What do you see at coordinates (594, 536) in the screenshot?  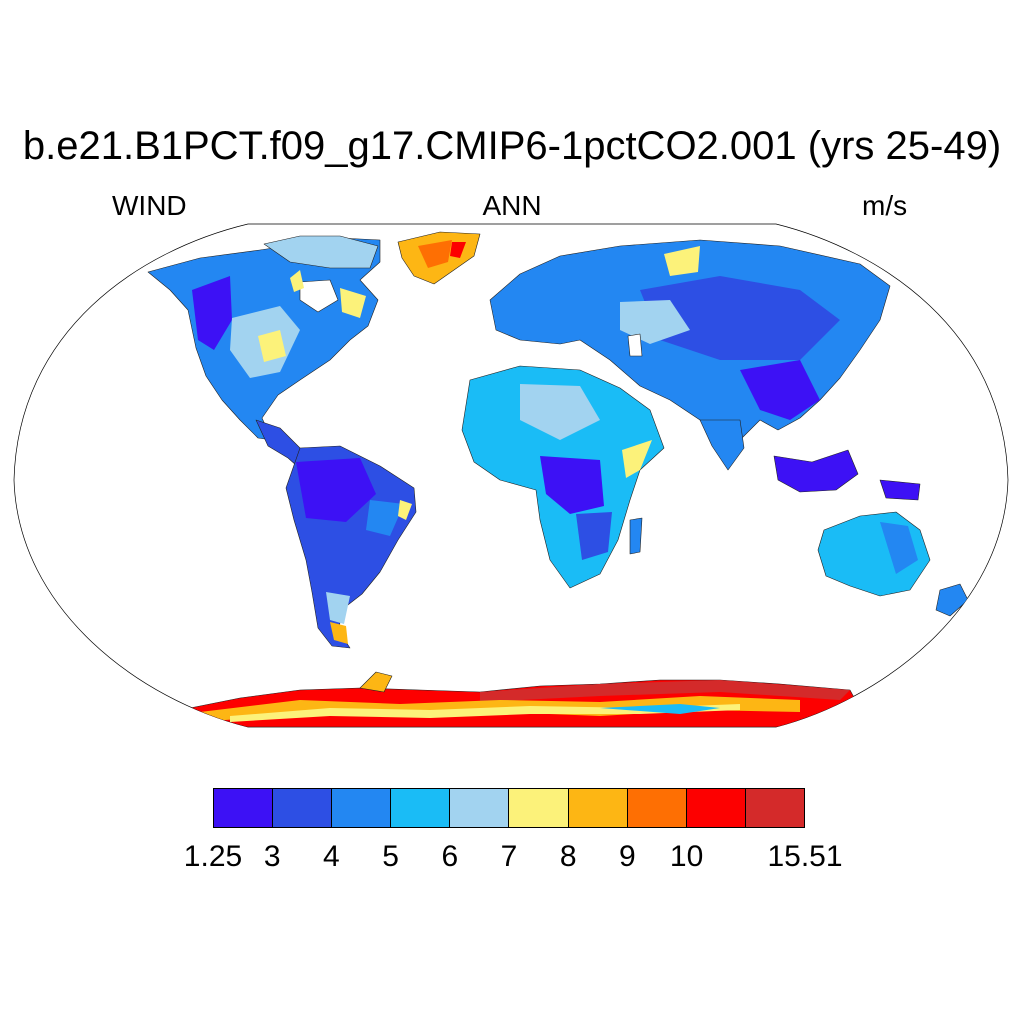 I see `east-africa` at bounding box center [594, 536].